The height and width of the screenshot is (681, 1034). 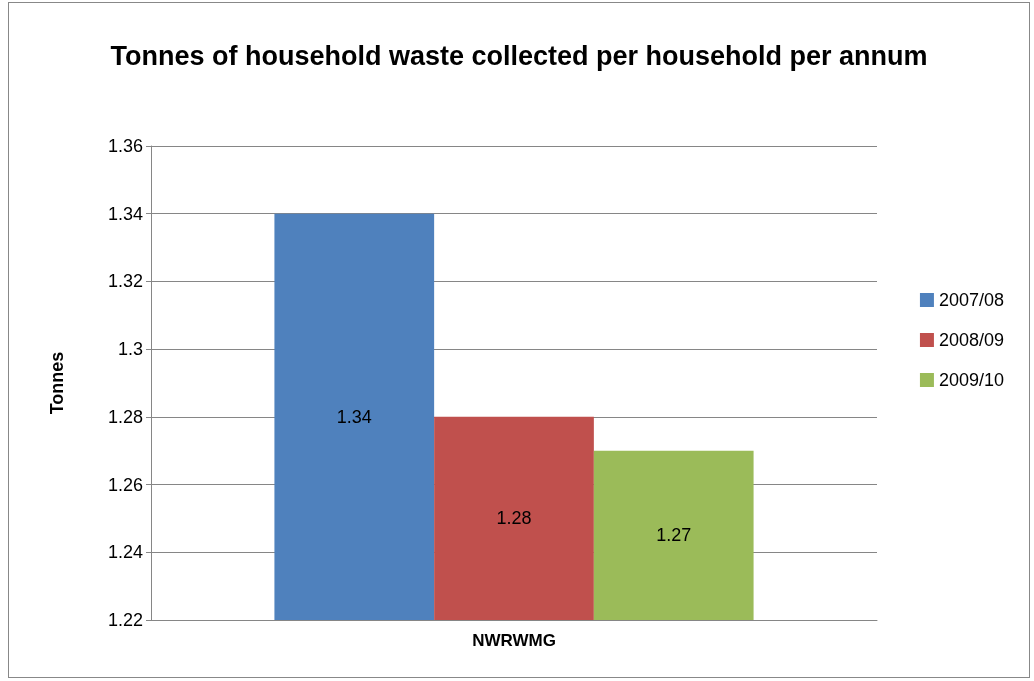 I want to click on chart-title: Tonnes of household waste collected per household per annum, so click(x=519, y=56).